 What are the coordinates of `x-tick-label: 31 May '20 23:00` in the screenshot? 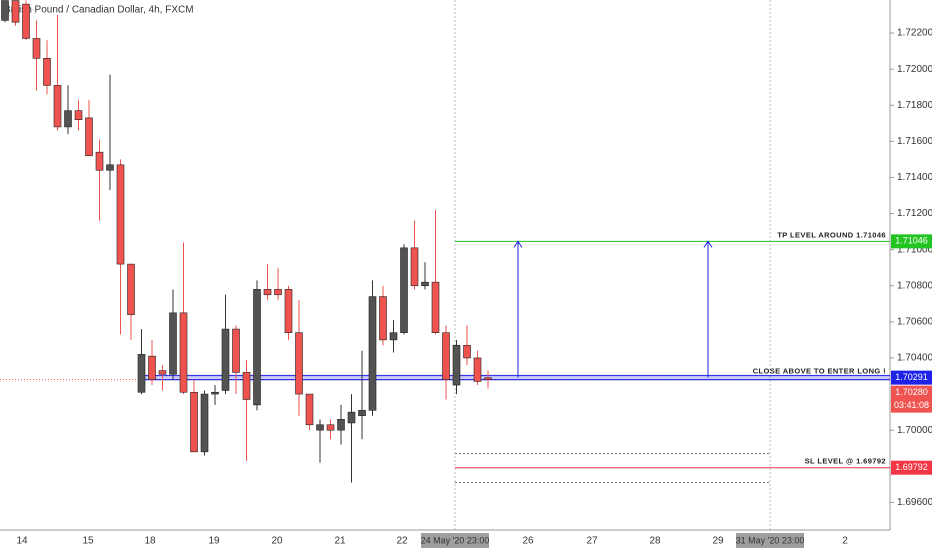 It's located at (770, 540).